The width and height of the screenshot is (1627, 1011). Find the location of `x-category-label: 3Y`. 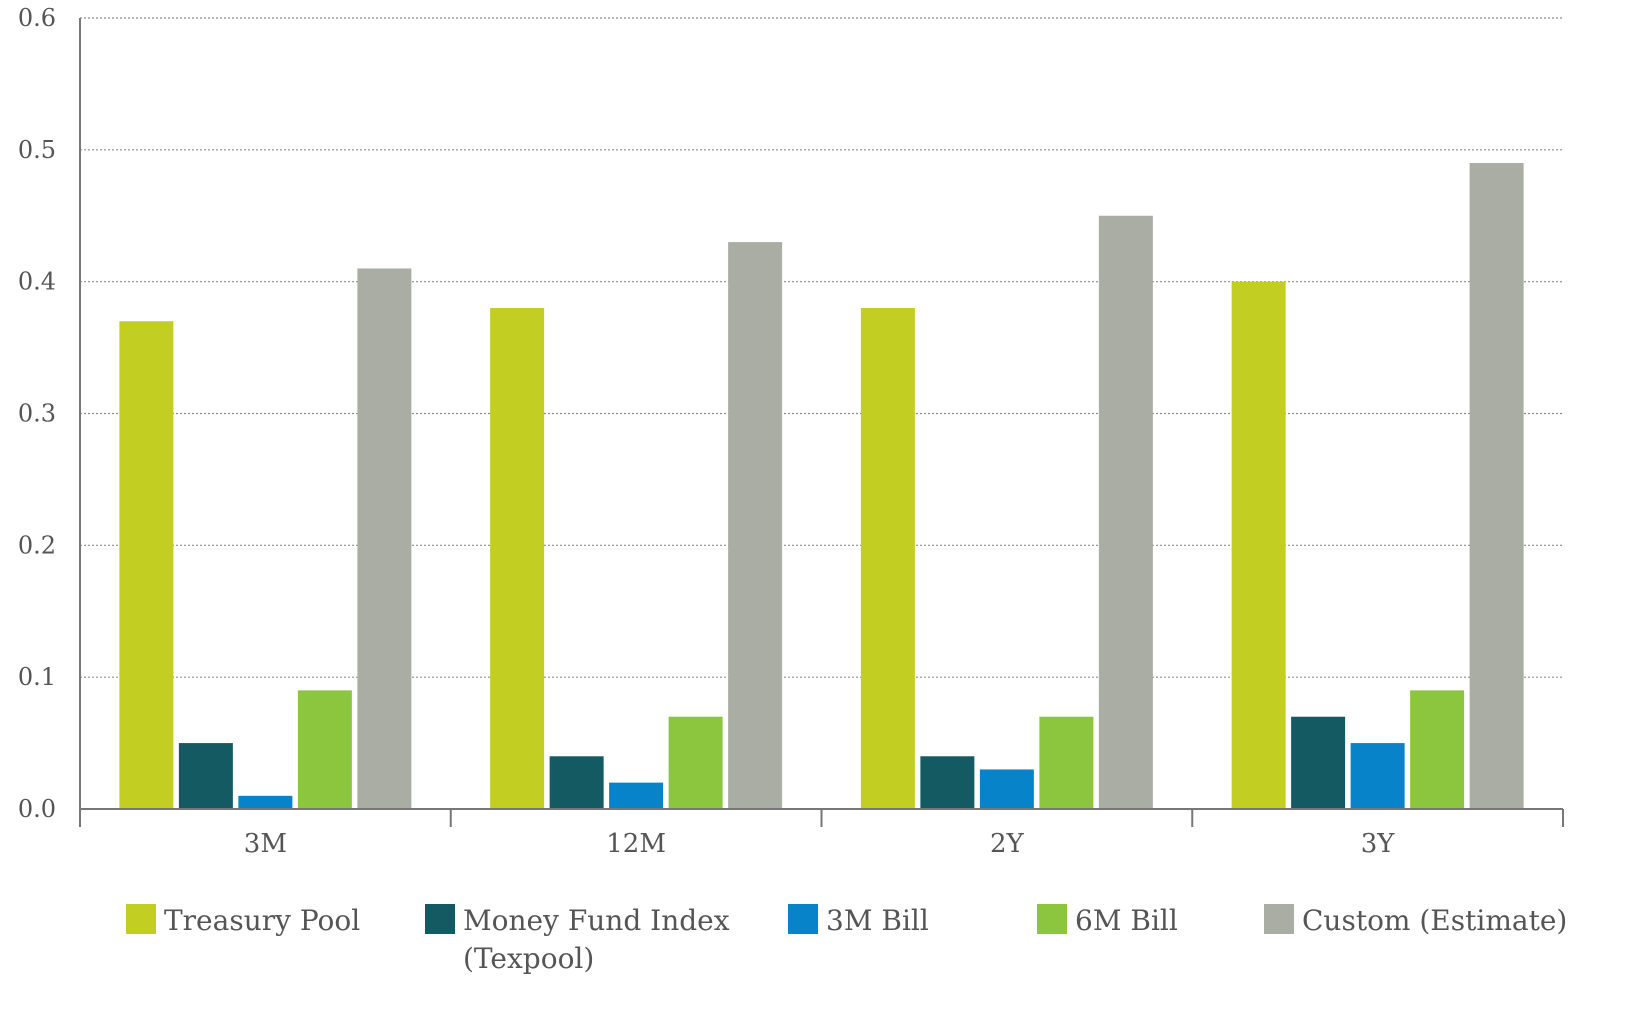

x-category-label: 3Y is located at coordinates (1378, 844).